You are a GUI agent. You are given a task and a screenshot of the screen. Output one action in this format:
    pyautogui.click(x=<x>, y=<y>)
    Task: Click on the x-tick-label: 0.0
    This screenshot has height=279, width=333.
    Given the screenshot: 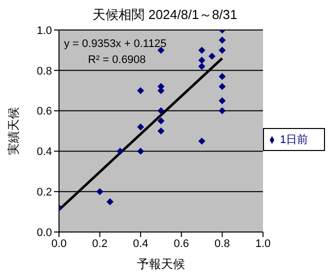 What is the action you would take?
    pyautogui.click(x=59, y=244)
    